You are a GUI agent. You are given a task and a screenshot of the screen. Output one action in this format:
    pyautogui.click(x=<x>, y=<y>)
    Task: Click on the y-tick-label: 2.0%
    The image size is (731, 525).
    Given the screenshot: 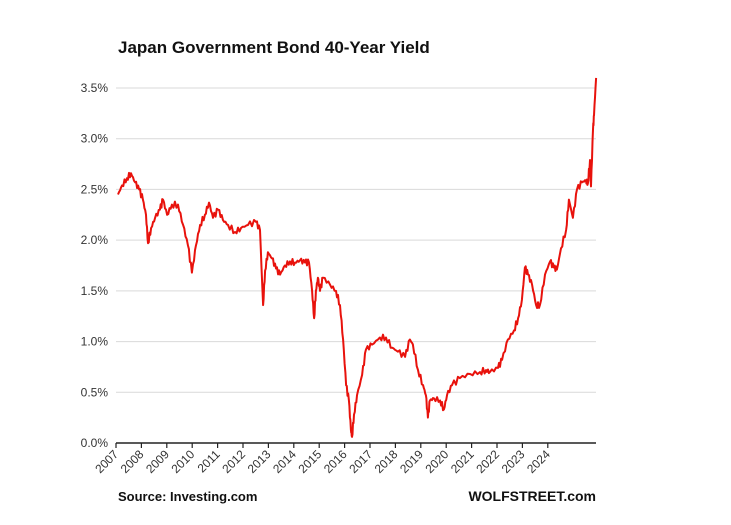 What is the action you would take?
    pyautogui.click(x=95, y=240)
    